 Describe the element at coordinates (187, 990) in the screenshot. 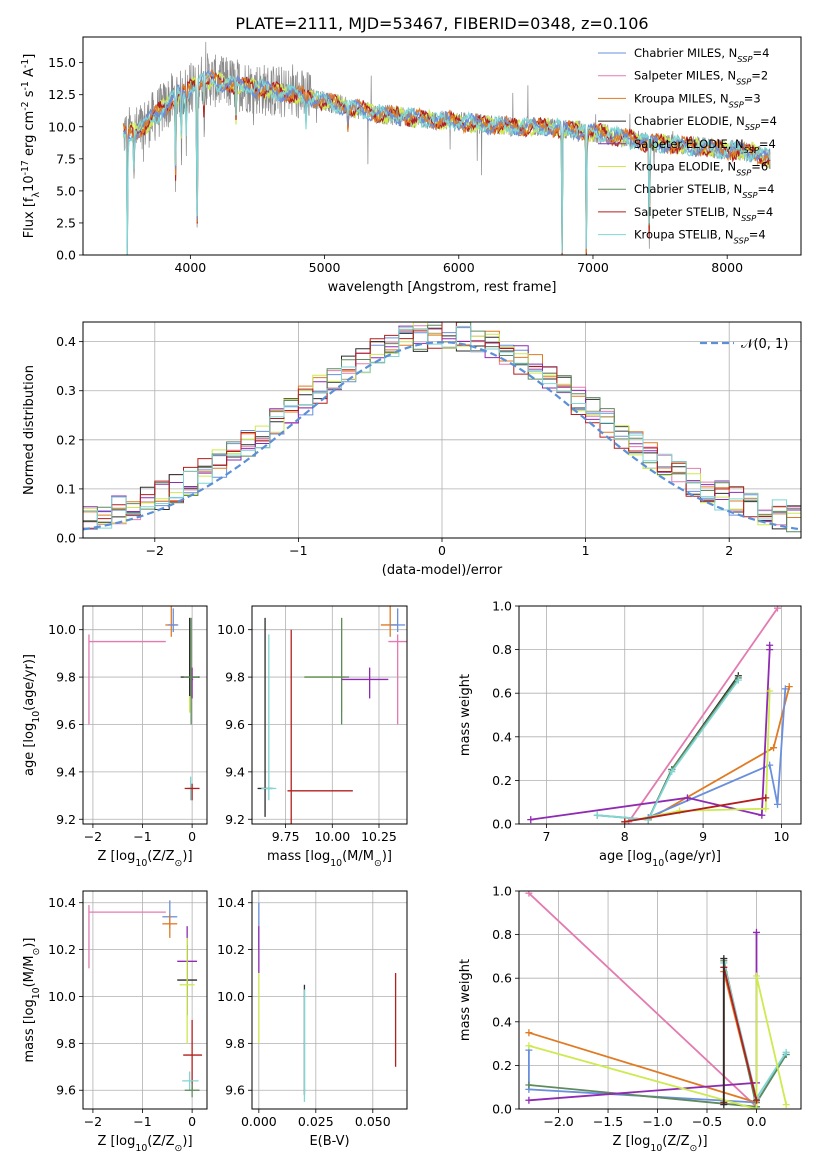

I see `point-kroupa-elodie` at that location.